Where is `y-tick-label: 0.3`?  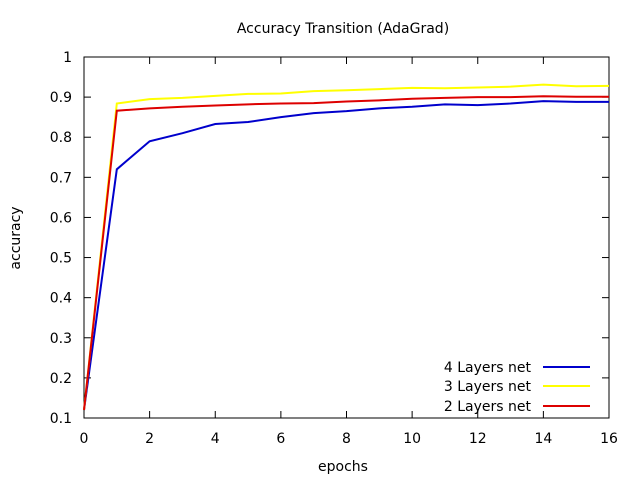
y-tick-label: 0.3 is located at coordinates (61, 339).